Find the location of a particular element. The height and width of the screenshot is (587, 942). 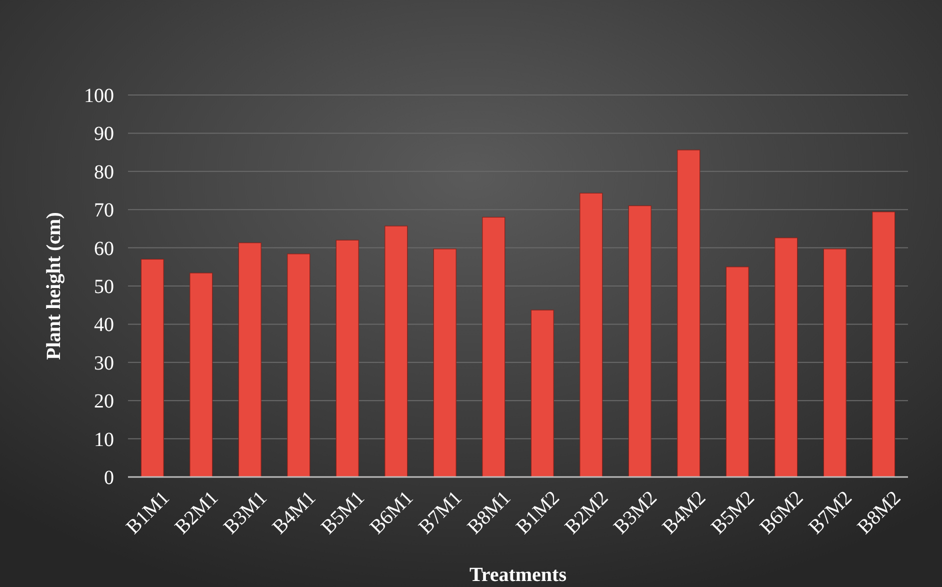

y-tick-label: 100 is located at coordinates (99, 96).